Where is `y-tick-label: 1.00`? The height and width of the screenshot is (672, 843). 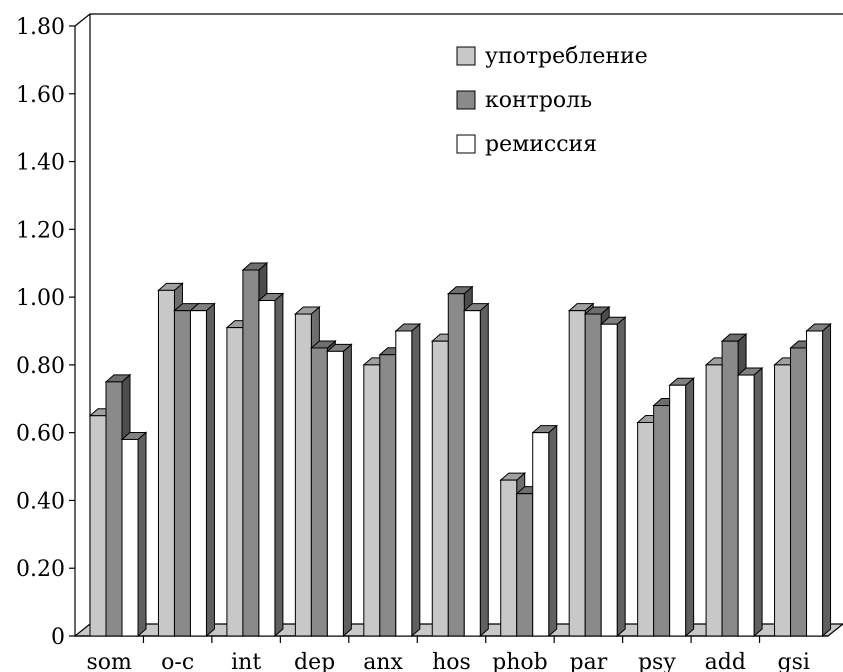 y-tick-label: 1.00 is located at coordinates (40, 298).